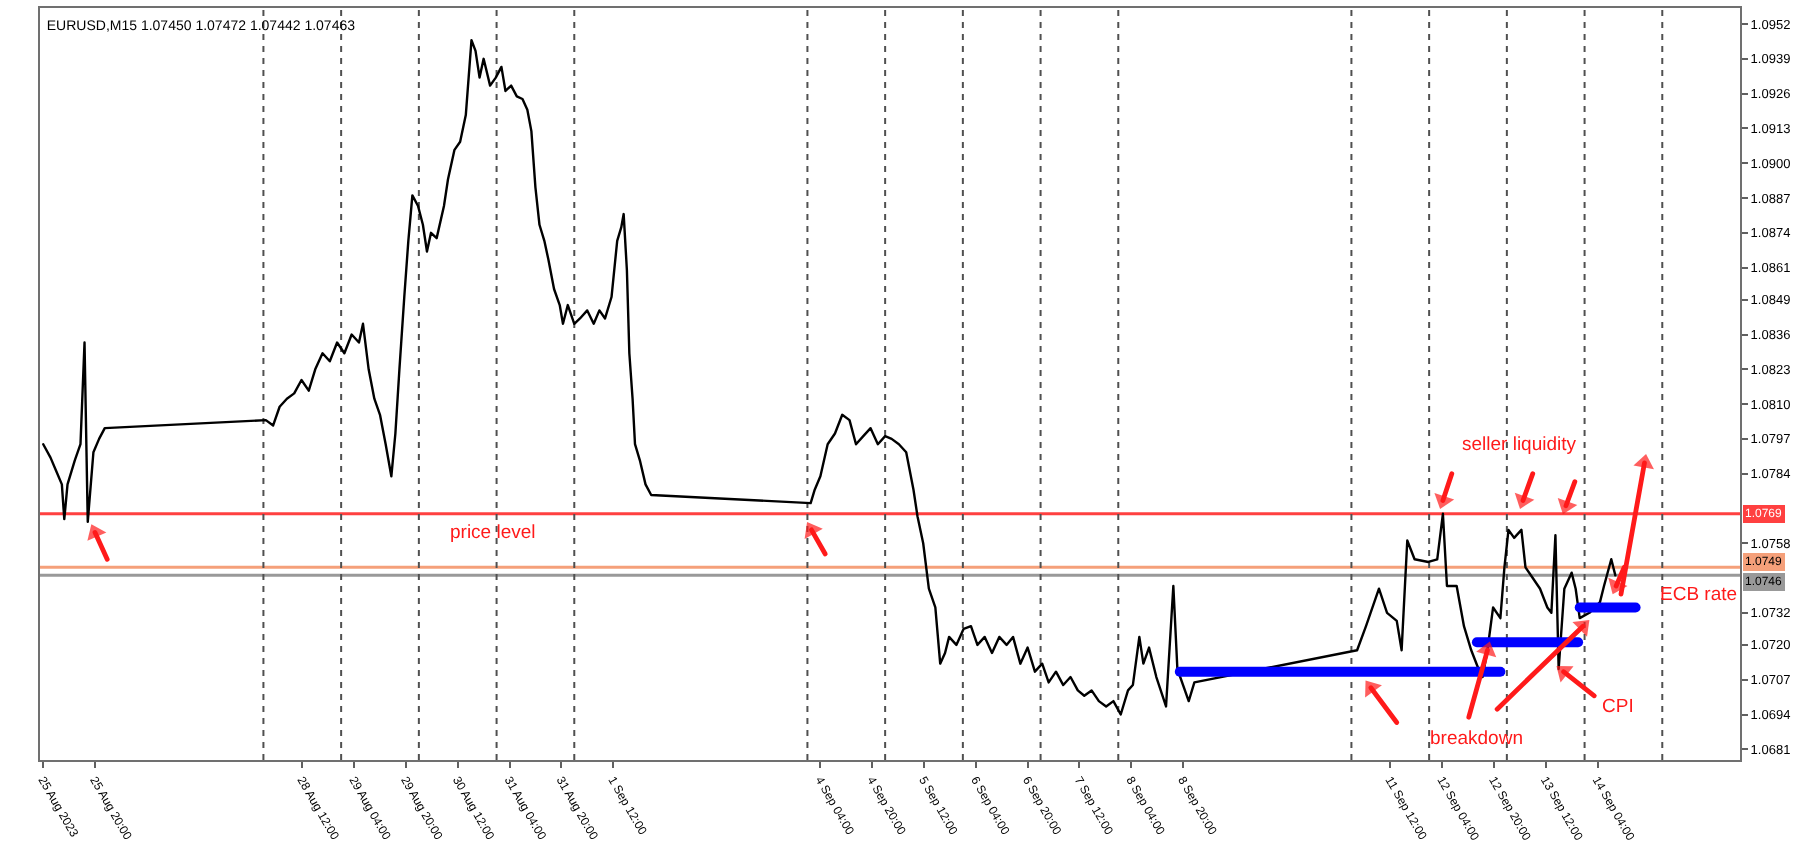 This screenshot has height=850, width=1800. Describe the element at coordinates (1618, 707) in the screenshot. I see `annotation: CPI` at that location.